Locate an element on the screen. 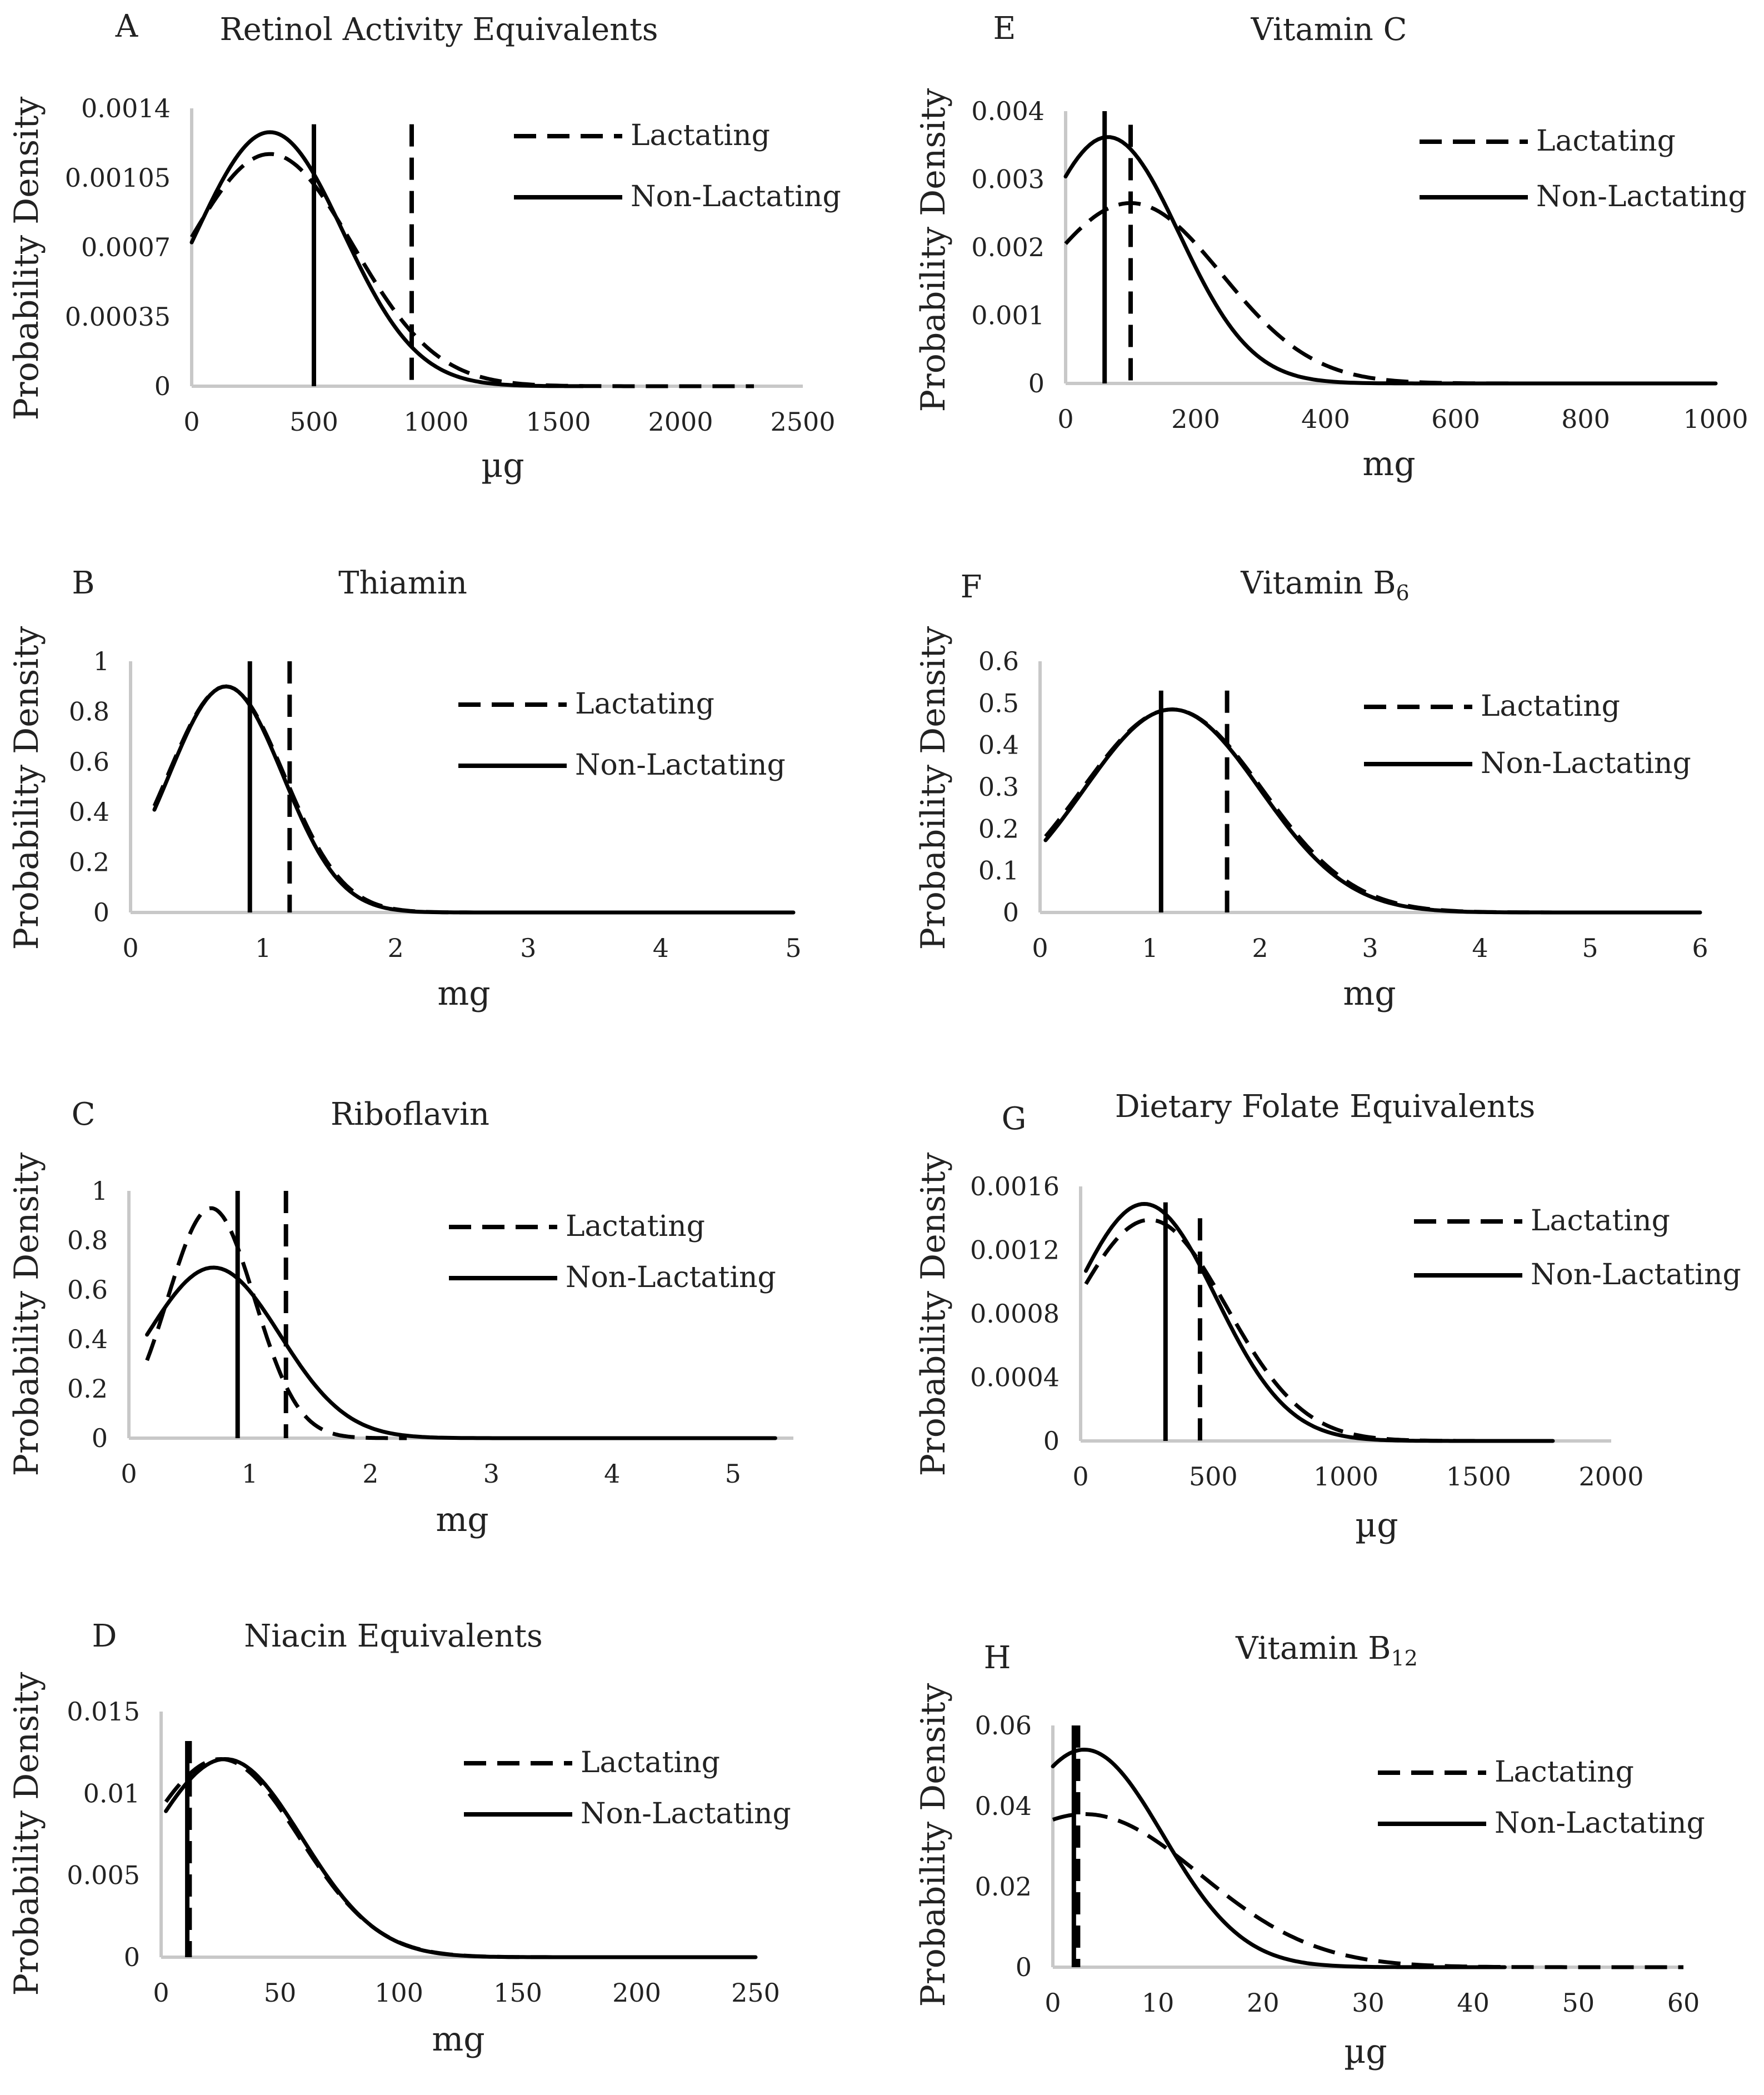 The image size is (1764, 2095). x-tick-label: 6 is located at coordinates (1700, 948).